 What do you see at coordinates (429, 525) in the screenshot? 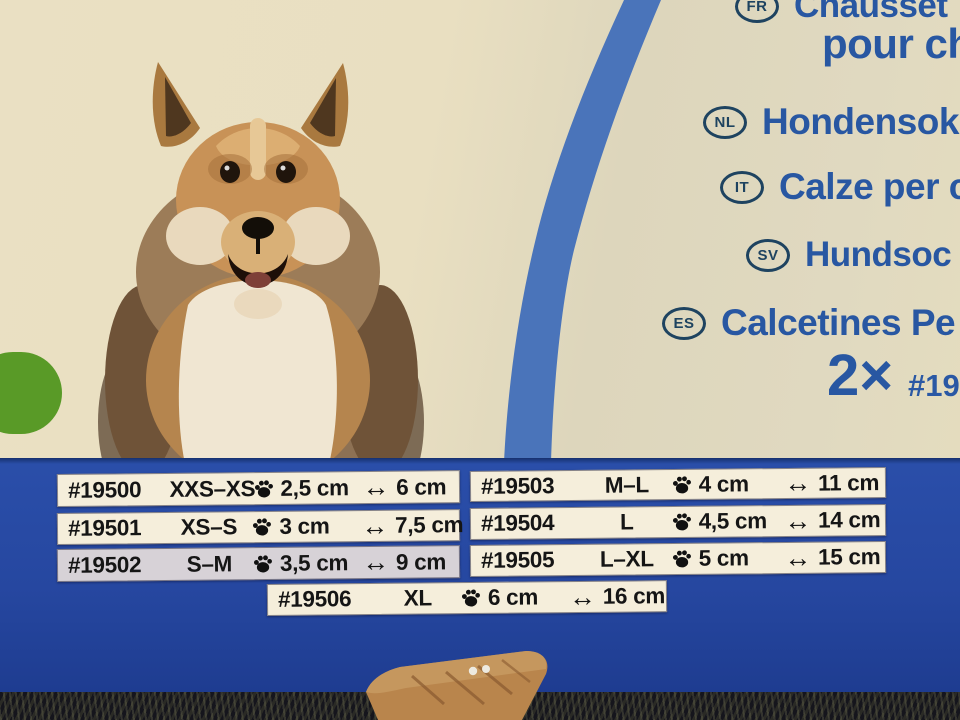
I see `sock-width: 7,5 cm` at bounding box center [429, 525].